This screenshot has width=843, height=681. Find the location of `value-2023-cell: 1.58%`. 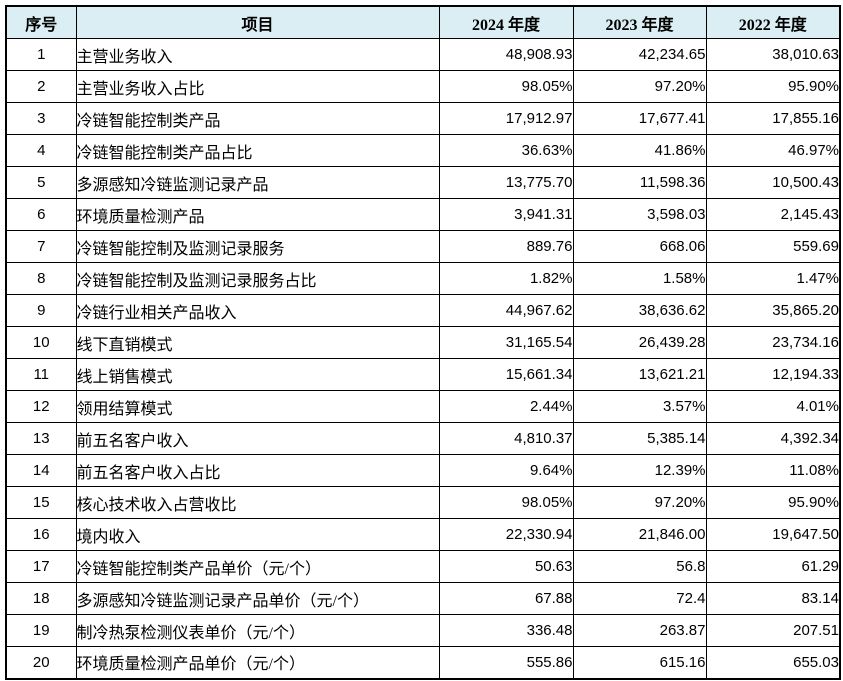

value-2023-cell: 1.58% is located at coordinates (639, 278).